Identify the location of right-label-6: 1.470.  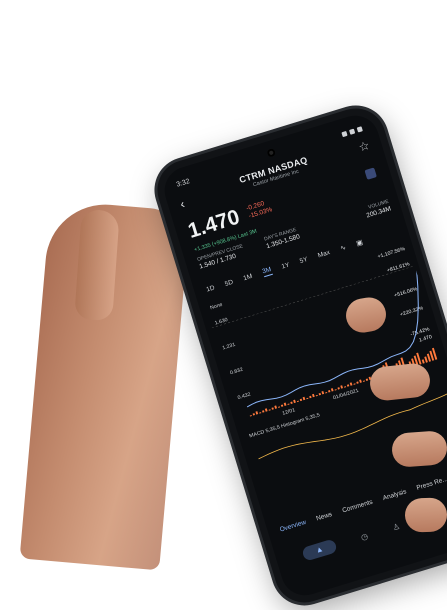
(425, 338).